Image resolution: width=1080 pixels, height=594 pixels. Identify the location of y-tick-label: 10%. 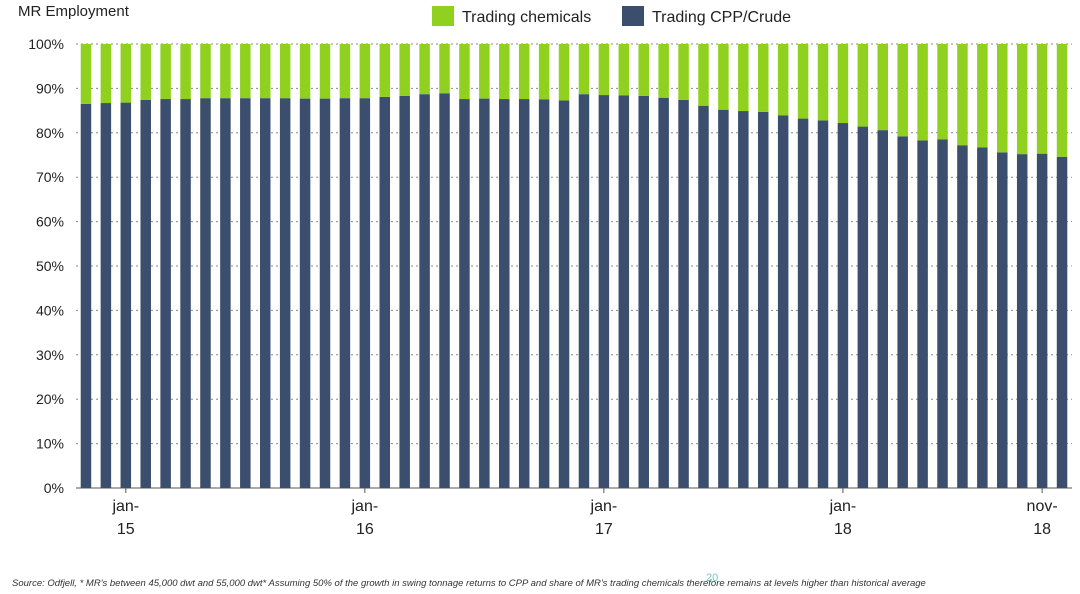
(50, 444).